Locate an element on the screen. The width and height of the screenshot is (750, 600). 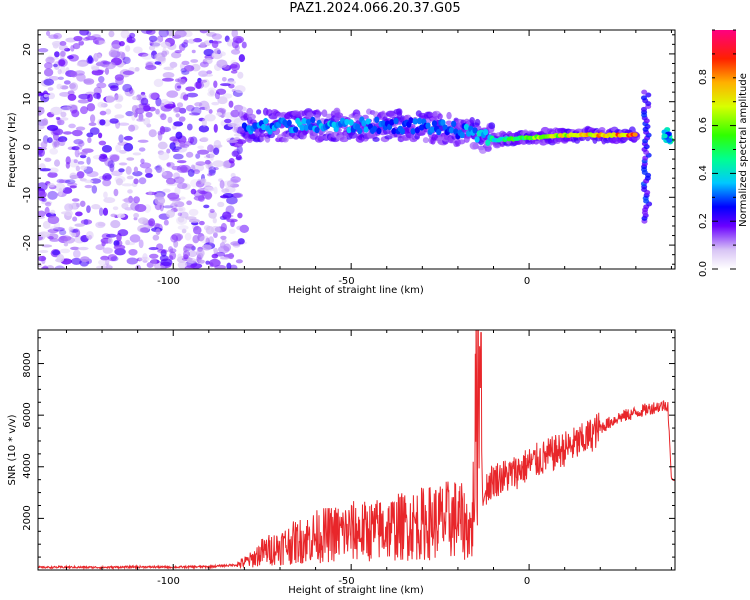
heatmap-x-axis-label: Height of straight line (km) is located at coordinates (356, 290).